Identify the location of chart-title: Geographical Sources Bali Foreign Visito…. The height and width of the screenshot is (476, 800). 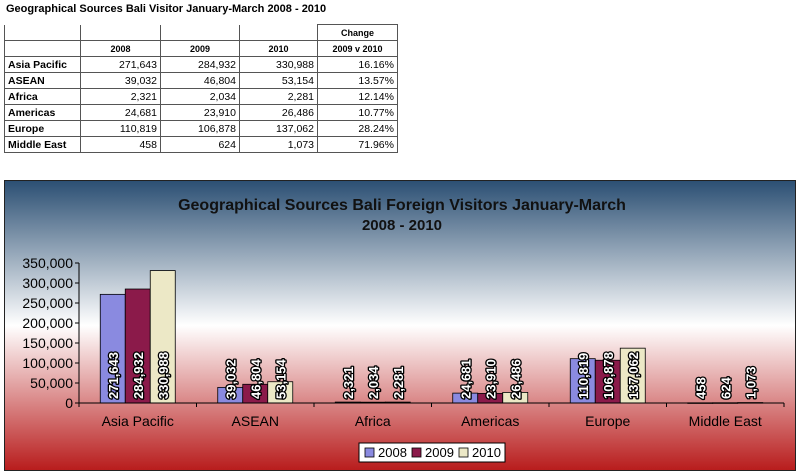
(402, 205).